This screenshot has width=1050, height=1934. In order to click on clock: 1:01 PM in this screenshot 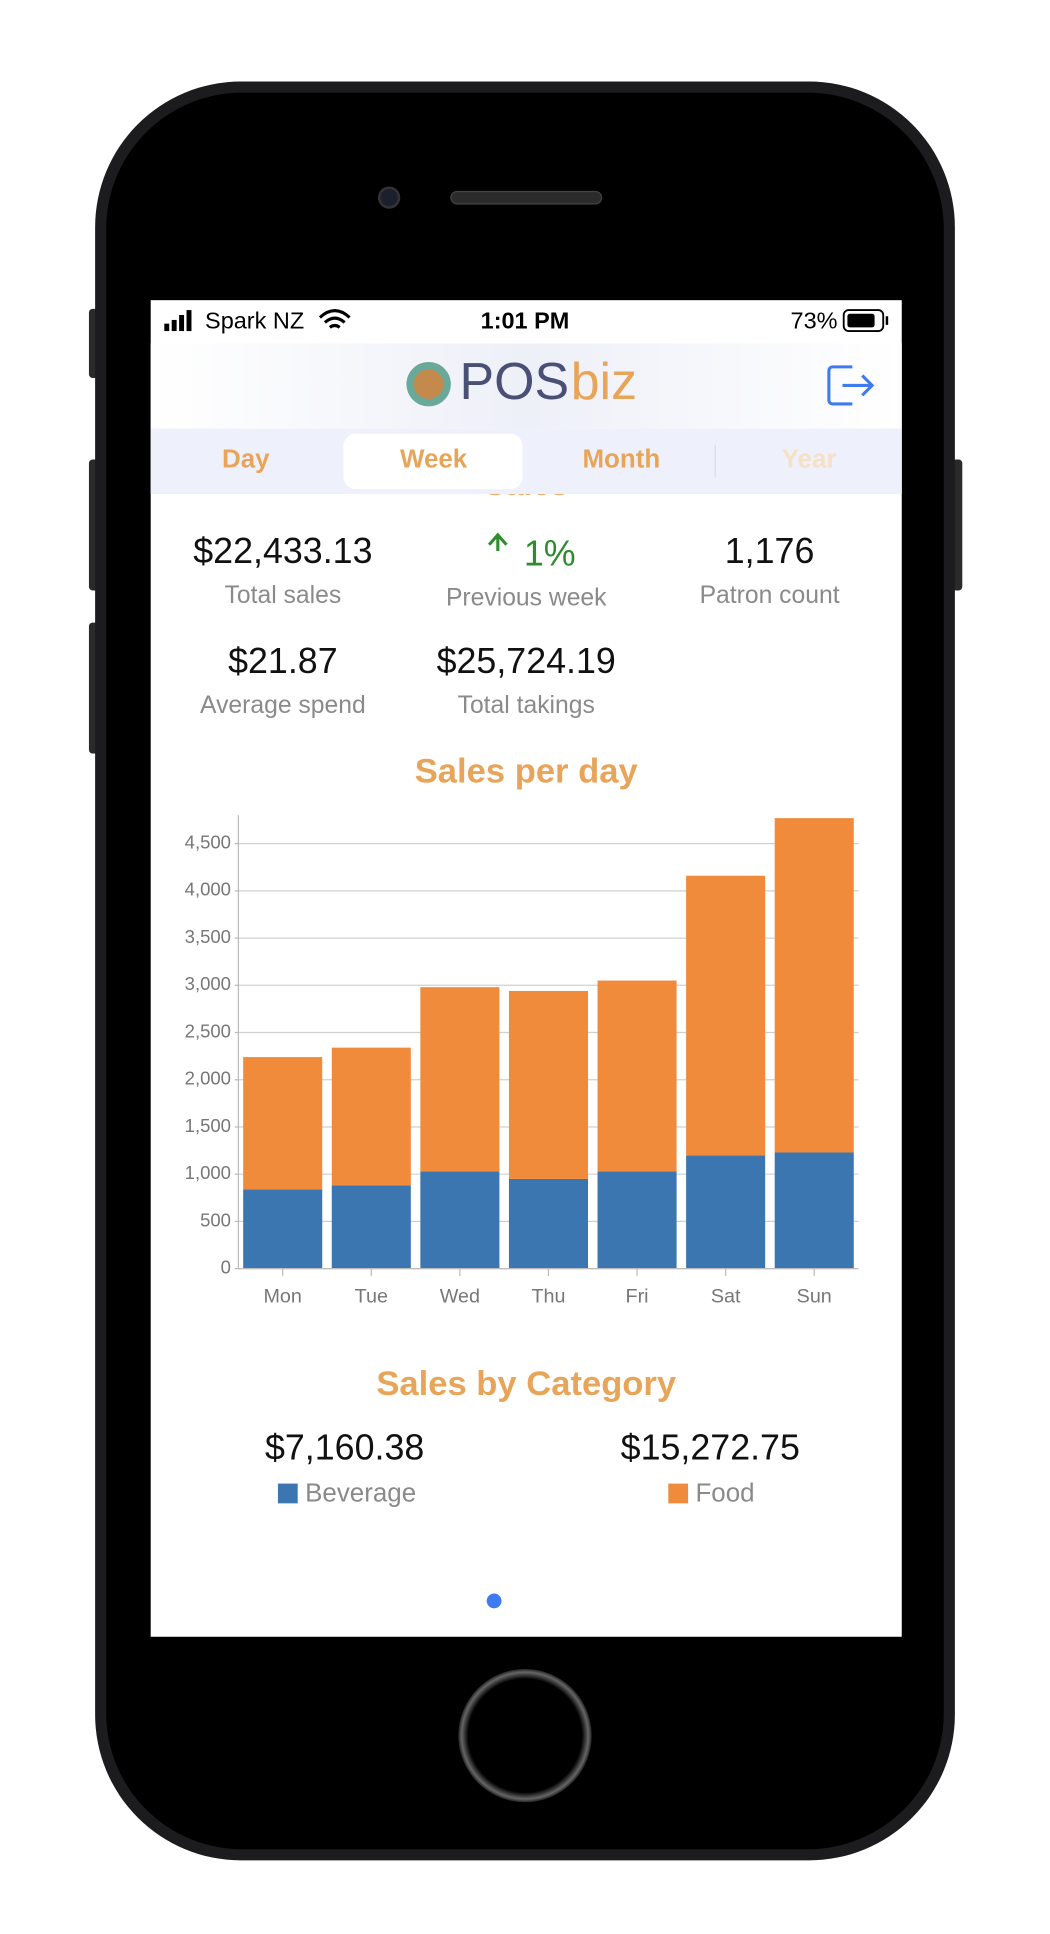, I will do `click(525, 321)`.